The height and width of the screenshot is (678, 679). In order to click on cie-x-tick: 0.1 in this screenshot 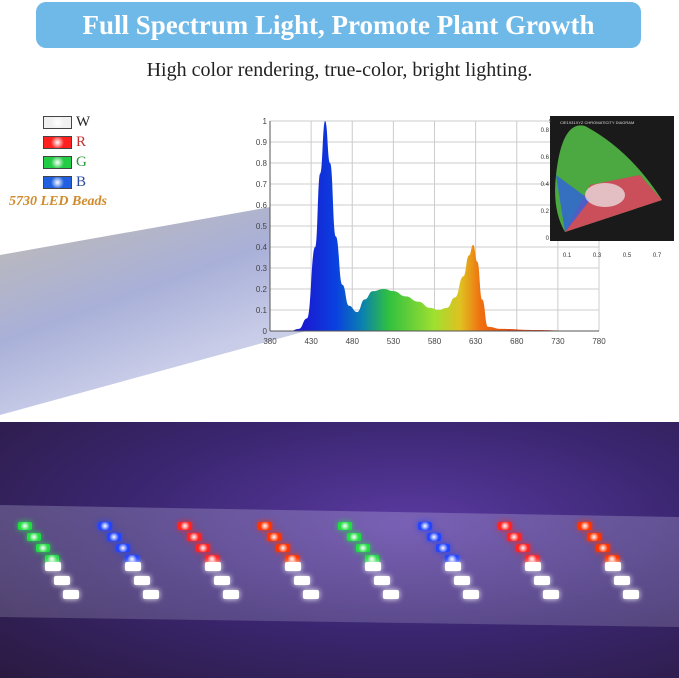, I will do `click(567, 256)`.